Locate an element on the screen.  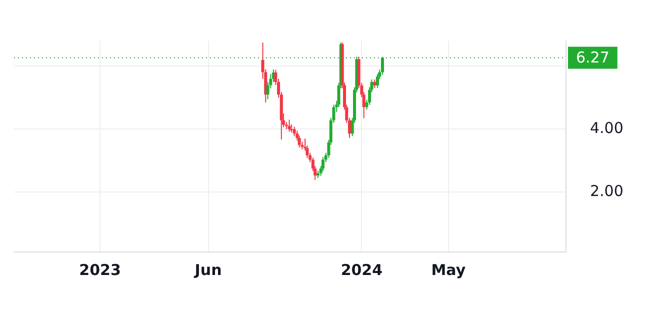
x-tick-label: 2024 is located at coordinates (361, 269).